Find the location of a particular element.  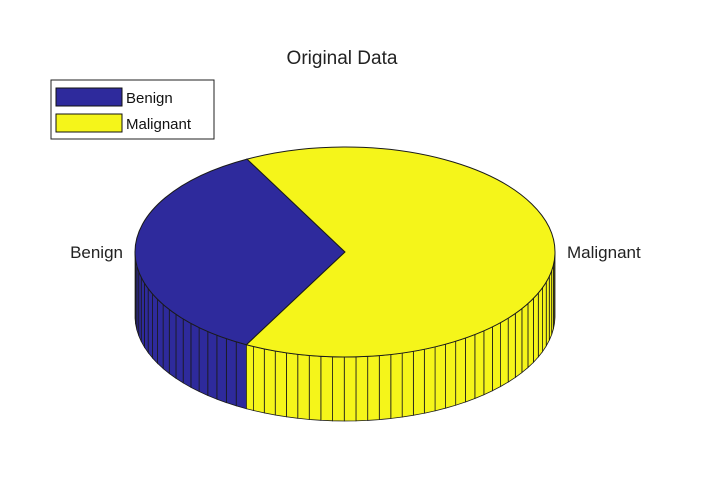

legend: Benign Malignant is located at coordinates (132, 109).